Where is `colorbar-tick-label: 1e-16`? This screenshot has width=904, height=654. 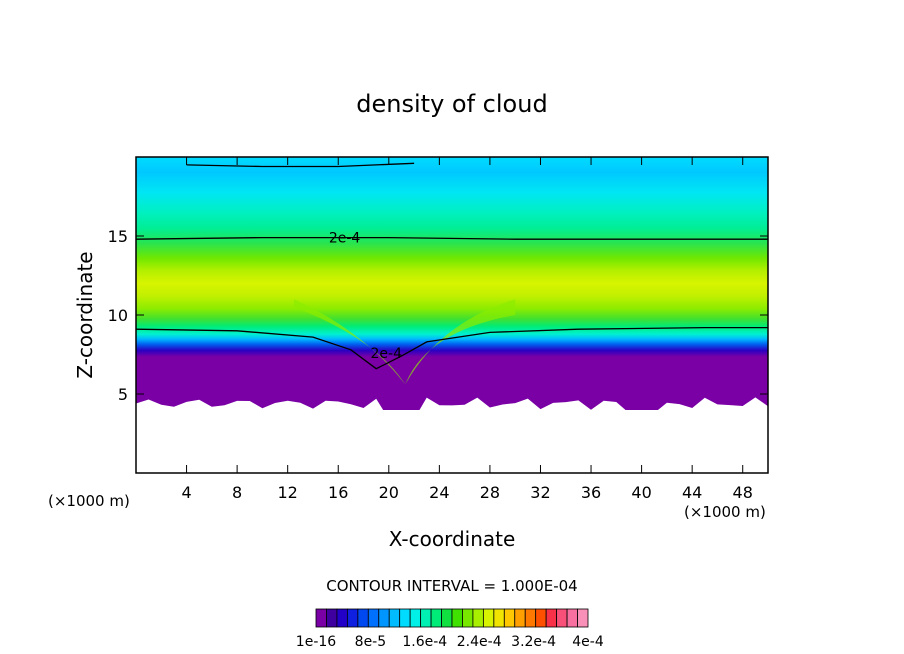 colorbar-tick-label: 1e-16 is located at coordinates (316, 642).